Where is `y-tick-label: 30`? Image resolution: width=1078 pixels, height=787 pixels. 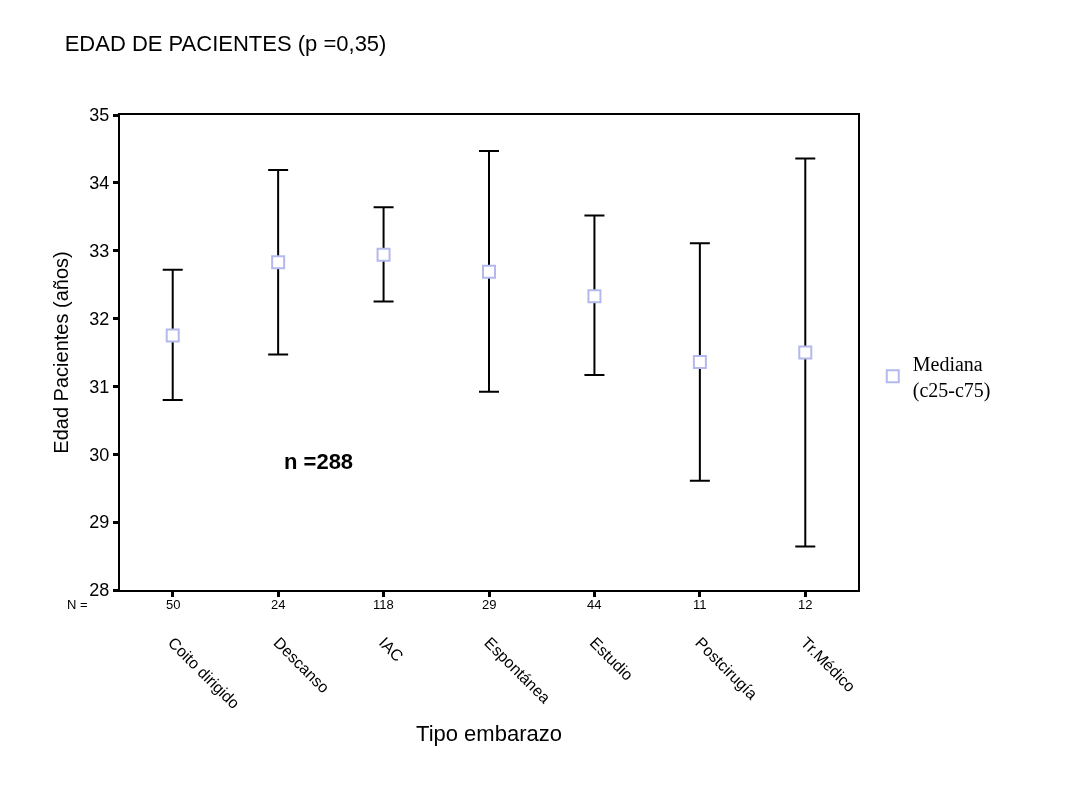 y-tick-label: 30 is located at coordinates (99, 454).